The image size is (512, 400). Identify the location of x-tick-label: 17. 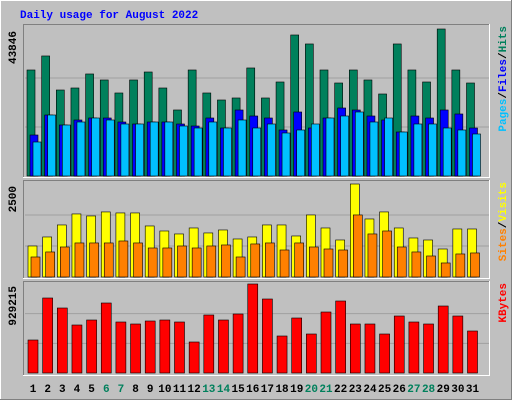
(267, 390).